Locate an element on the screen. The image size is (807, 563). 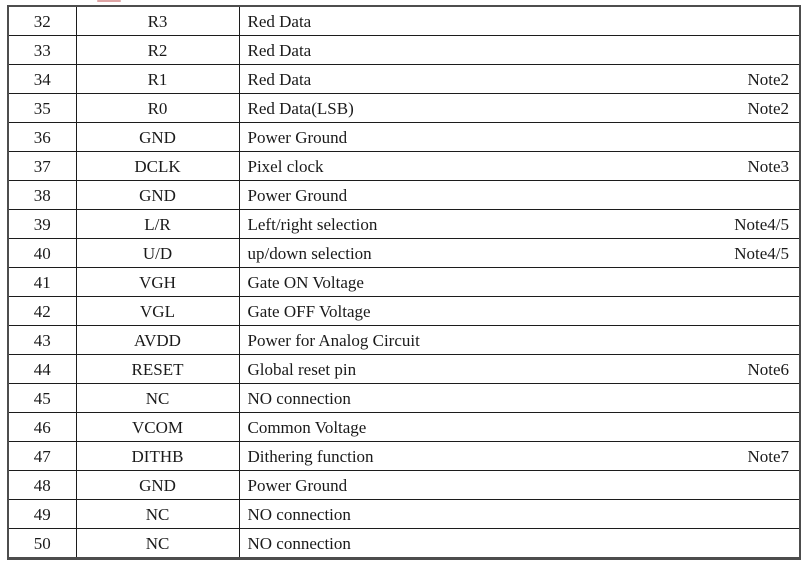
symbol-cell: U/D is located at coordinates (157, 253).